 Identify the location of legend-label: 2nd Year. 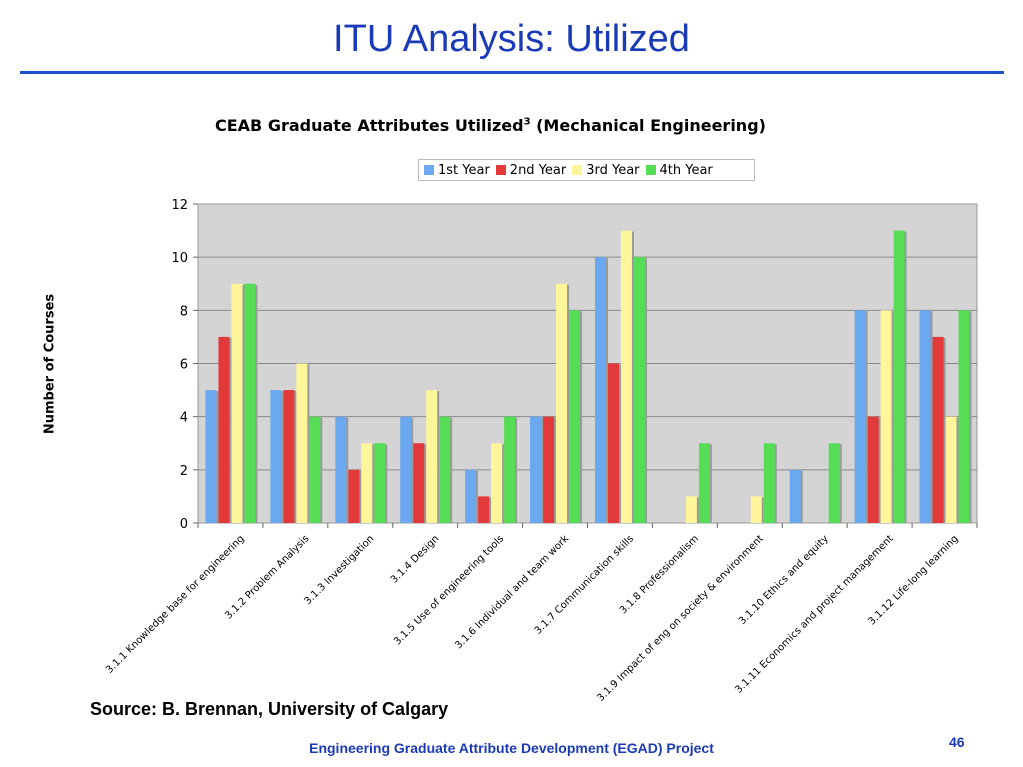
(538, 170).